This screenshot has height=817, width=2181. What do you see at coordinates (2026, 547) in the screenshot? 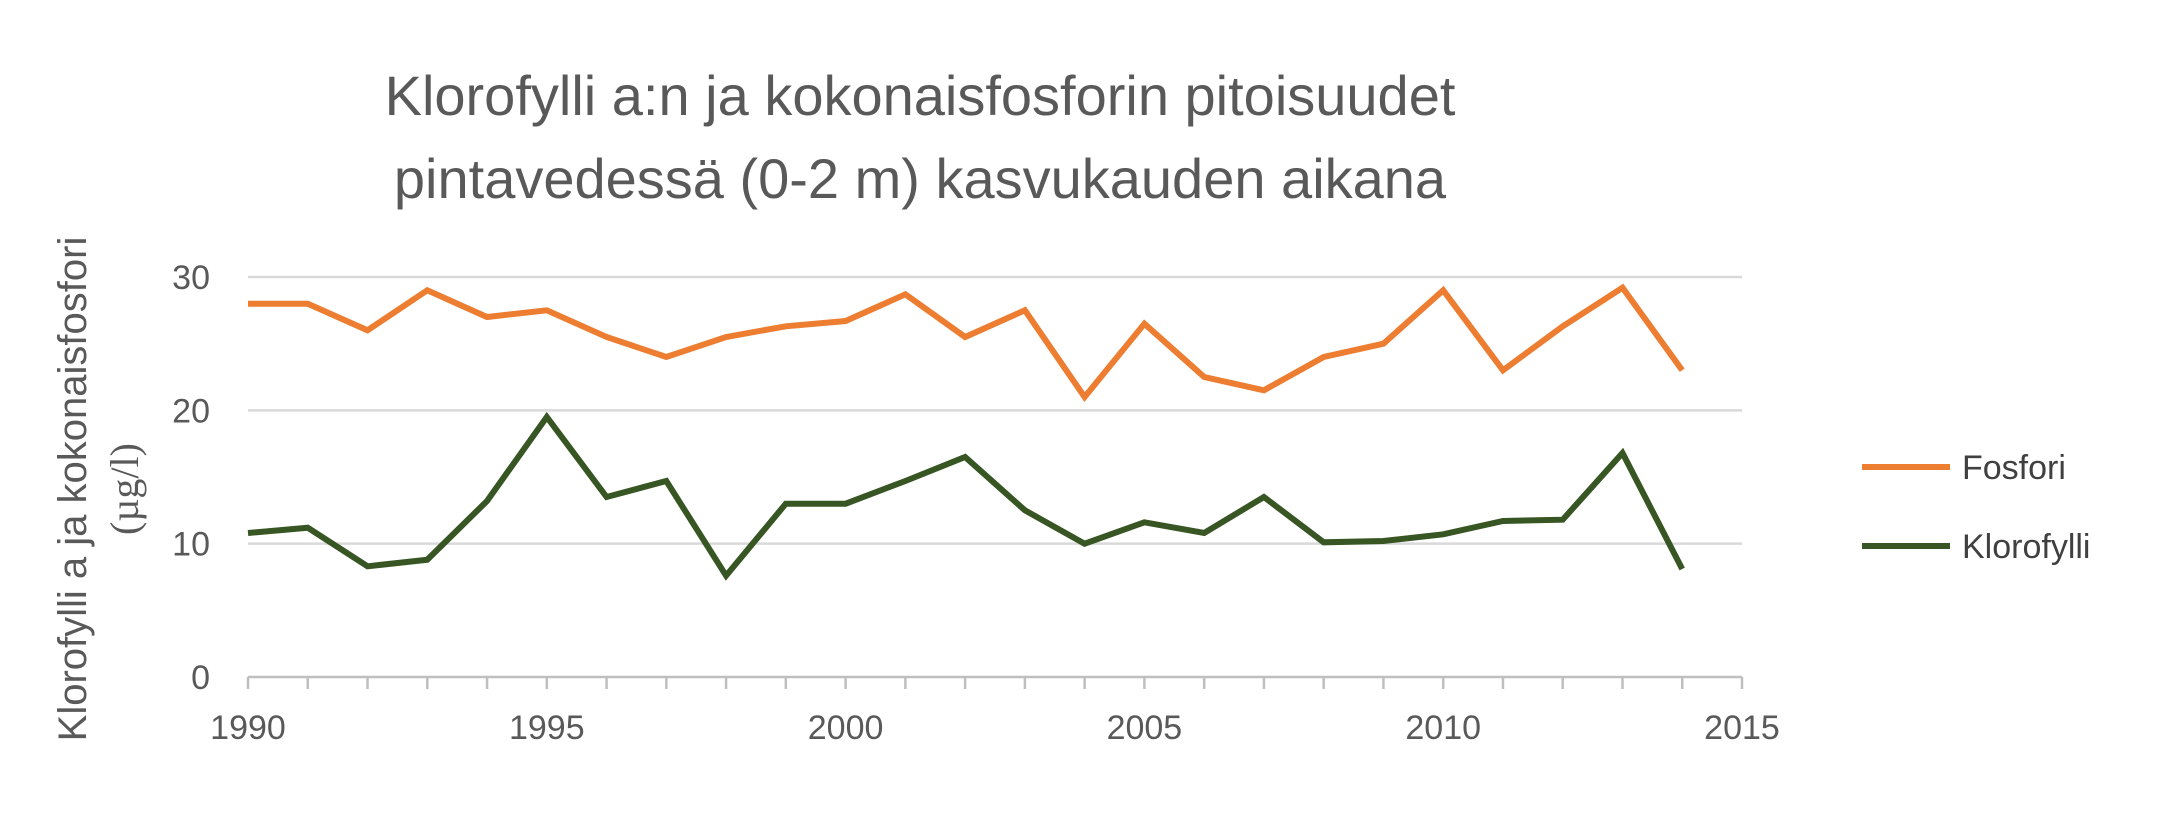
I see `legend-label-klorofylli: Klorofylli` at bounding box center [2026, 547].